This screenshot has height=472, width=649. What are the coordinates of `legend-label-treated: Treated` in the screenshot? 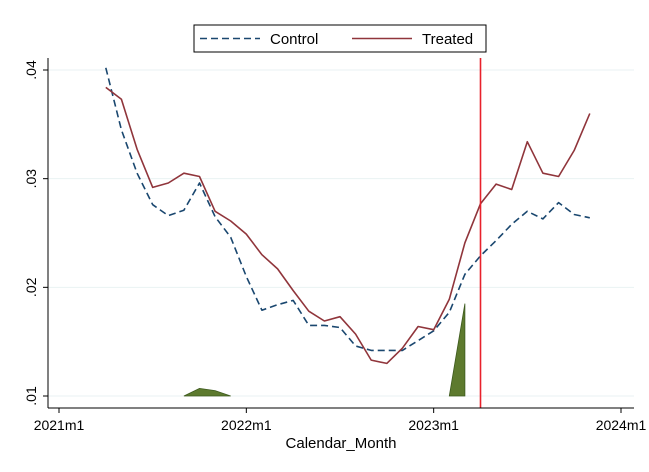 It's located at (447, 39).